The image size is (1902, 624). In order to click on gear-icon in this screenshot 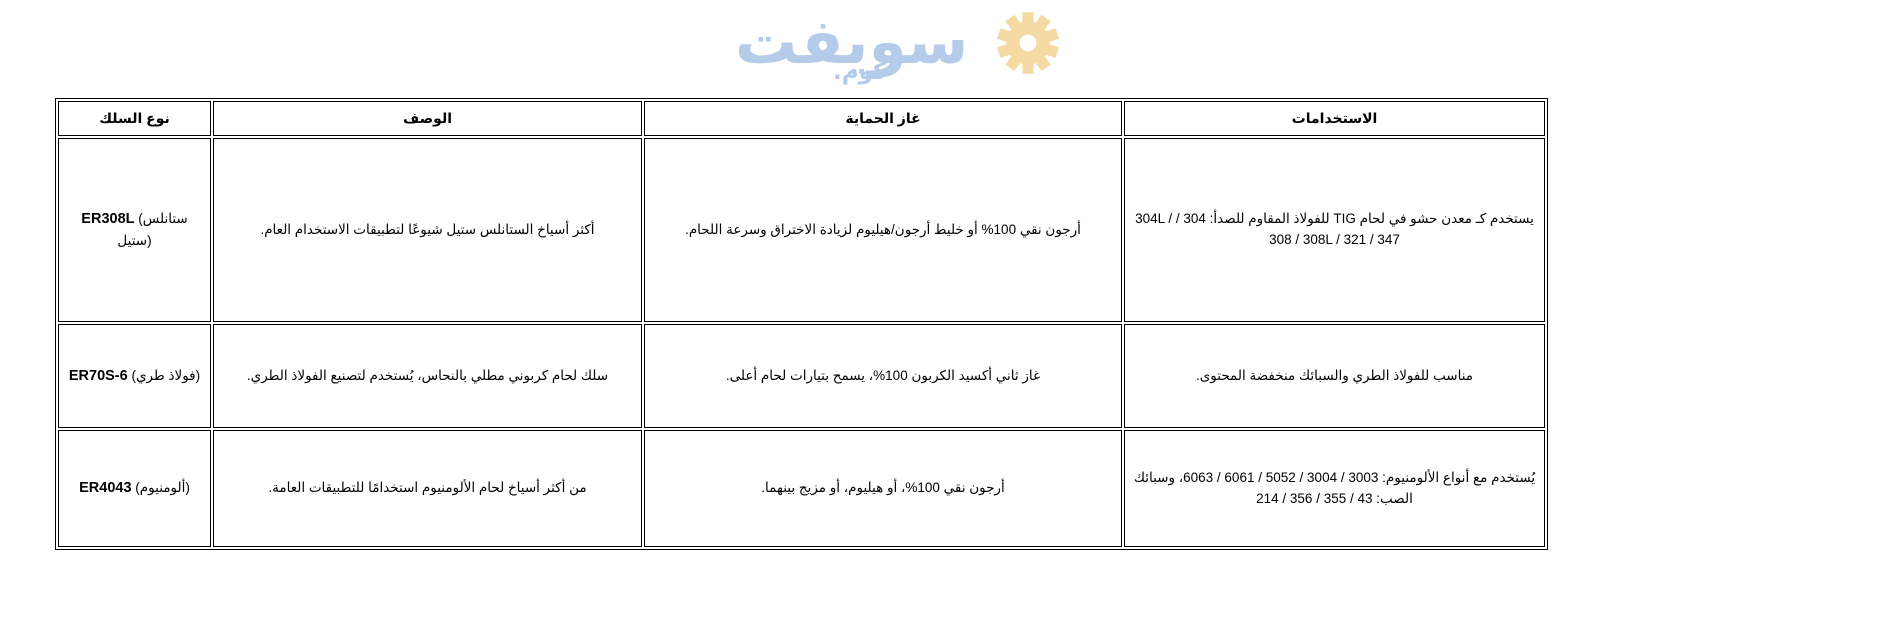, I will do `click(1028, 43)`.